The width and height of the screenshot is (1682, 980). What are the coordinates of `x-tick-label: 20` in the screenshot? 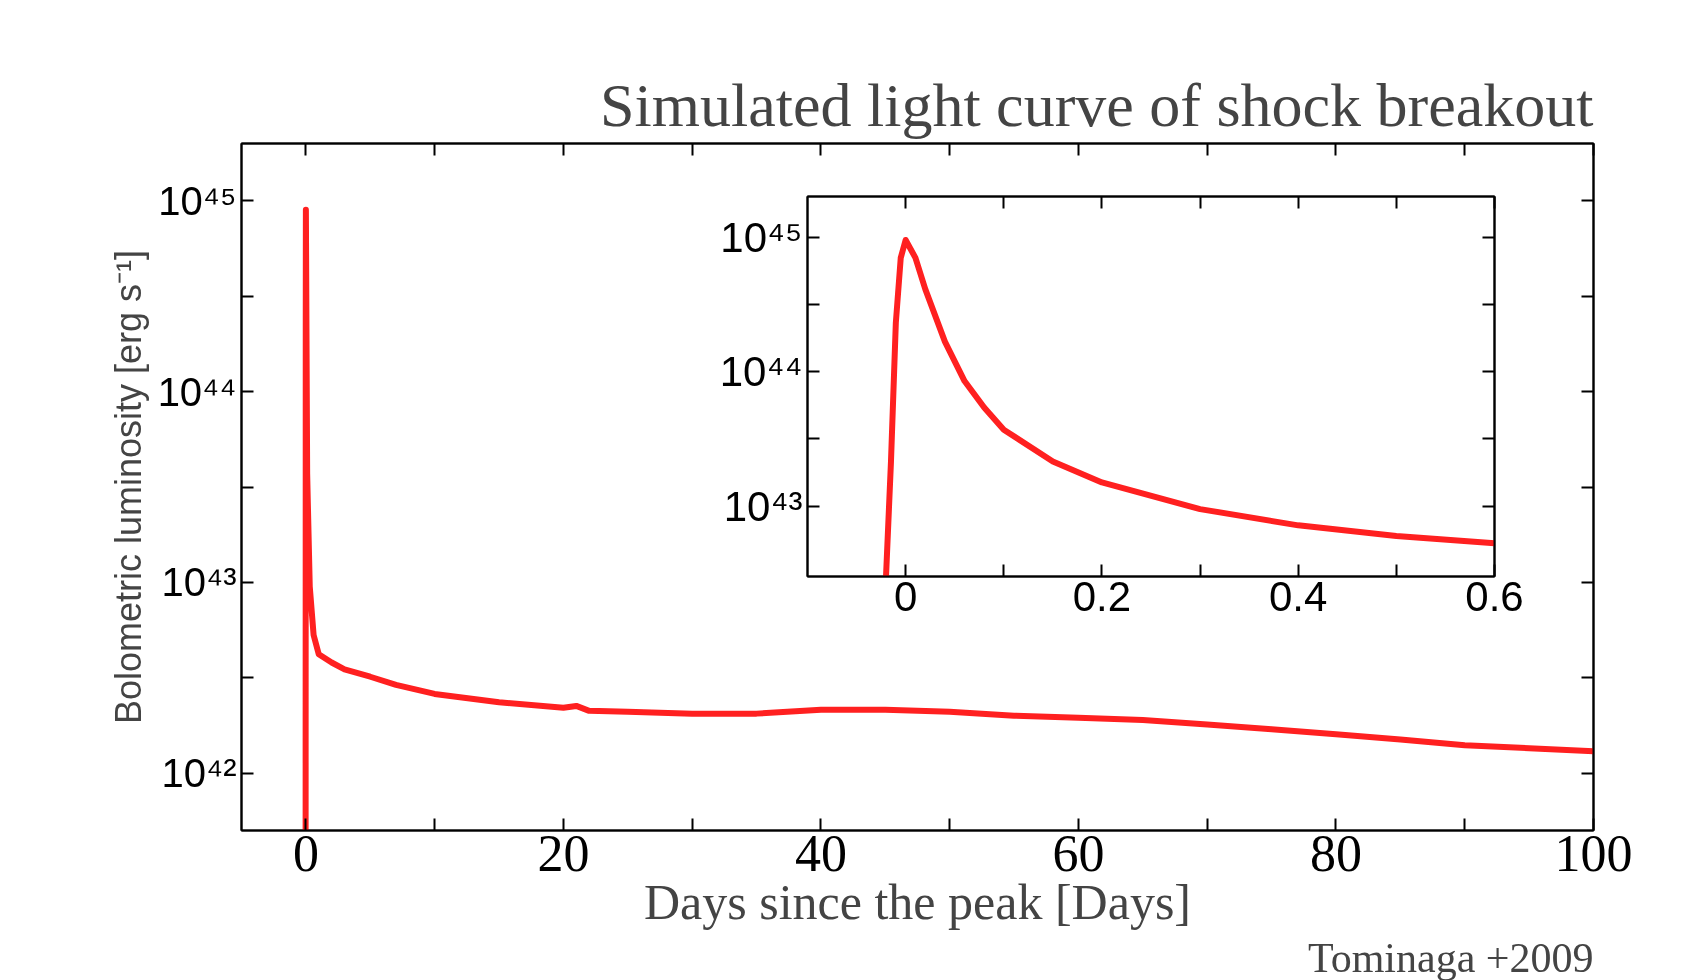 It's located at (563, 853).